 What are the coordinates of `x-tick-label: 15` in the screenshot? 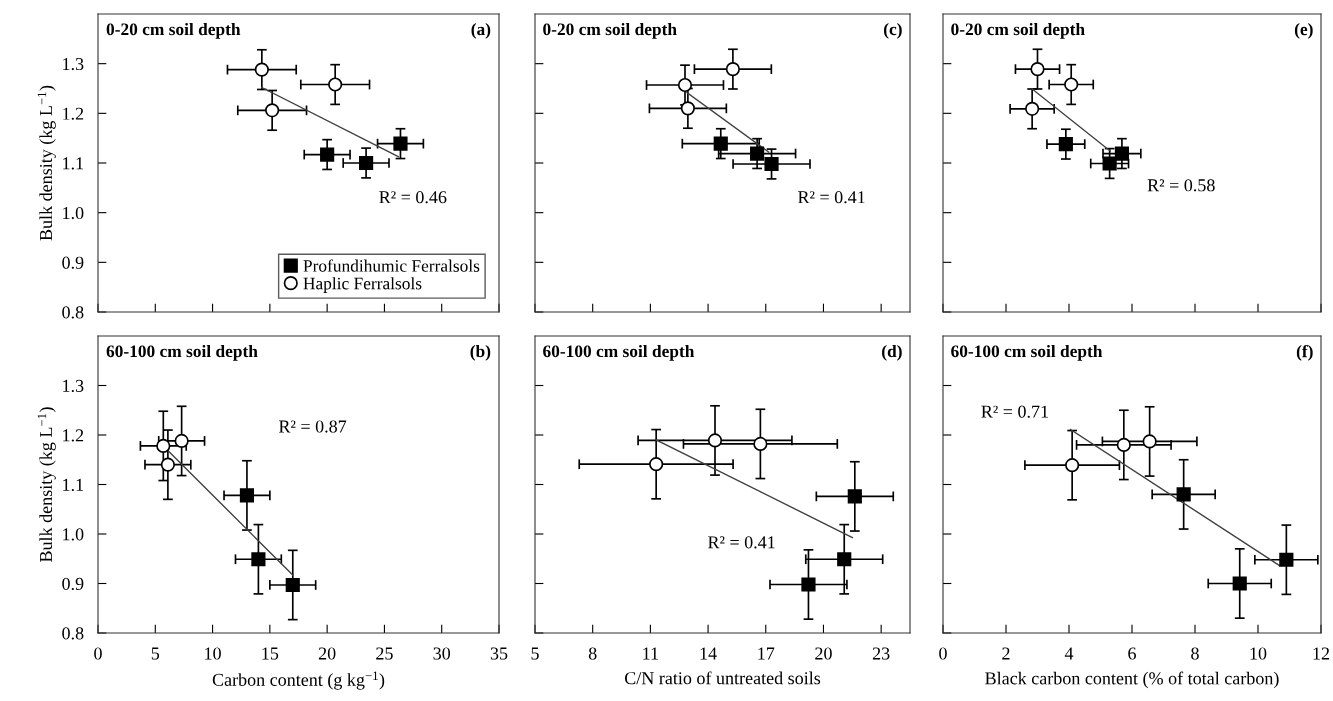 It's located at (270, 653).